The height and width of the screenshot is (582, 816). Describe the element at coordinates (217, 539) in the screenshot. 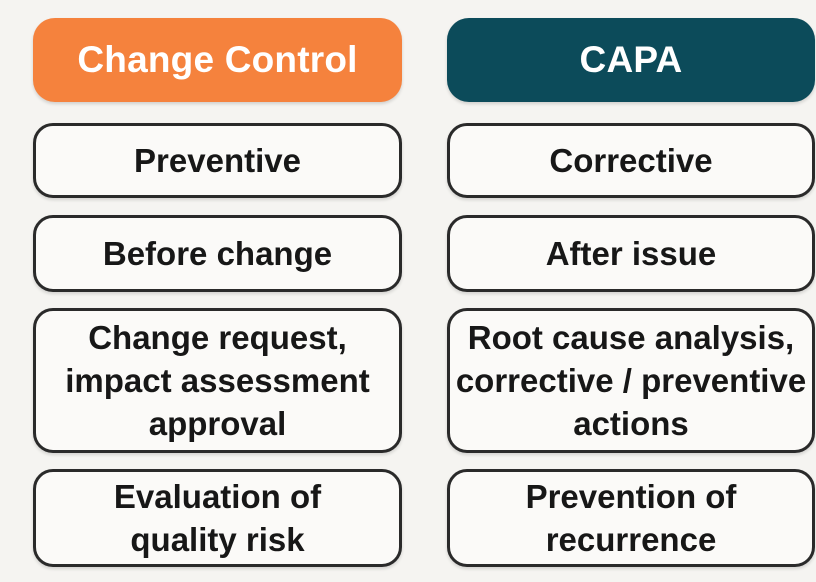

I see `cell-line: quality risk` at that location.